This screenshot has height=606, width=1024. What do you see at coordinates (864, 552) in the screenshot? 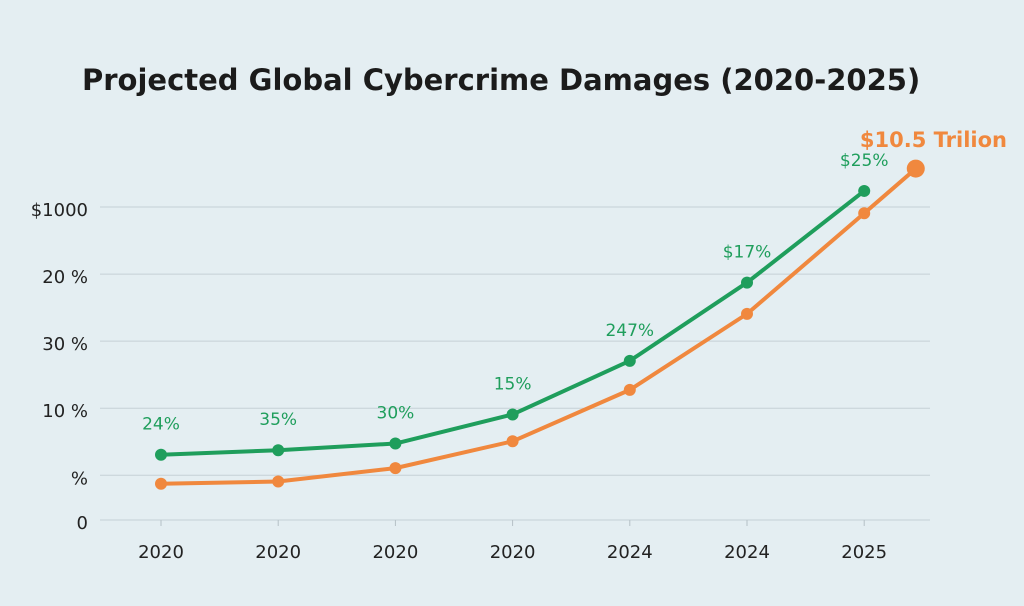
I see `x-tick-label: 2025` at bounding box center [864, 552].